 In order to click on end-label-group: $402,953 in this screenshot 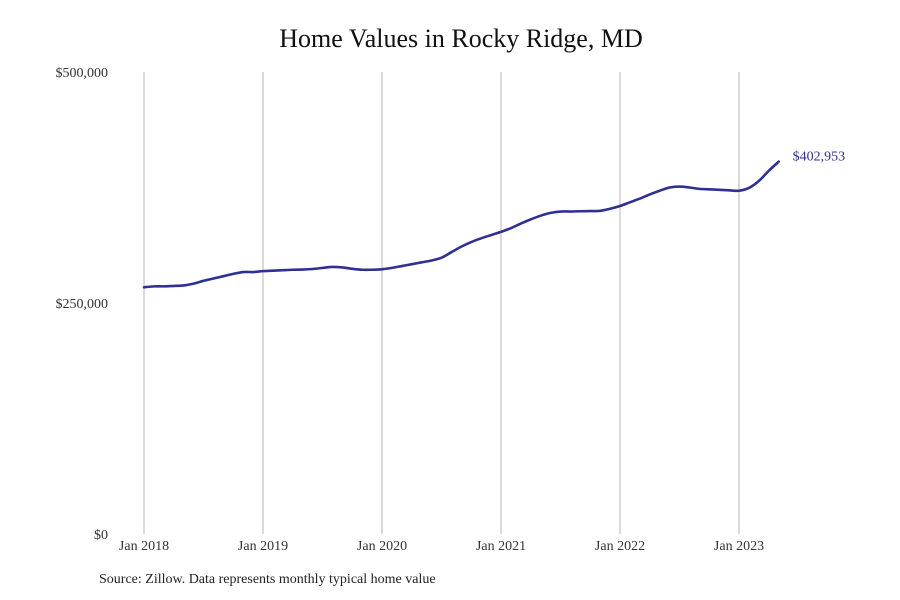, I will do `click(819, 157)`.